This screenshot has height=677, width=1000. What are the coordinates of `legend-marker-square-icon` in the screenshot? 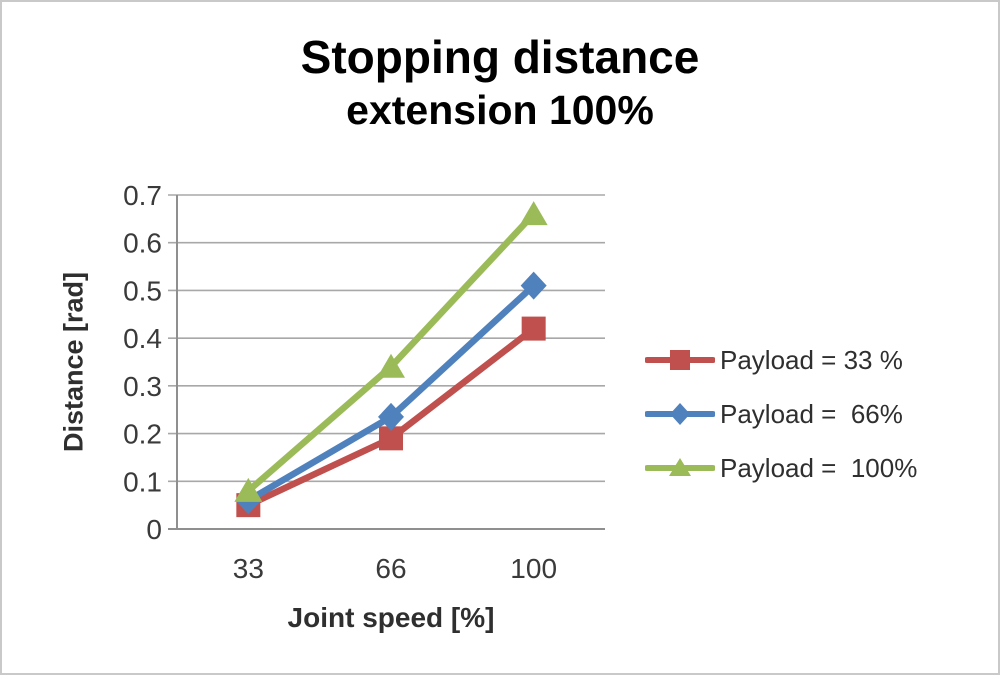 It's located at (680, 360).